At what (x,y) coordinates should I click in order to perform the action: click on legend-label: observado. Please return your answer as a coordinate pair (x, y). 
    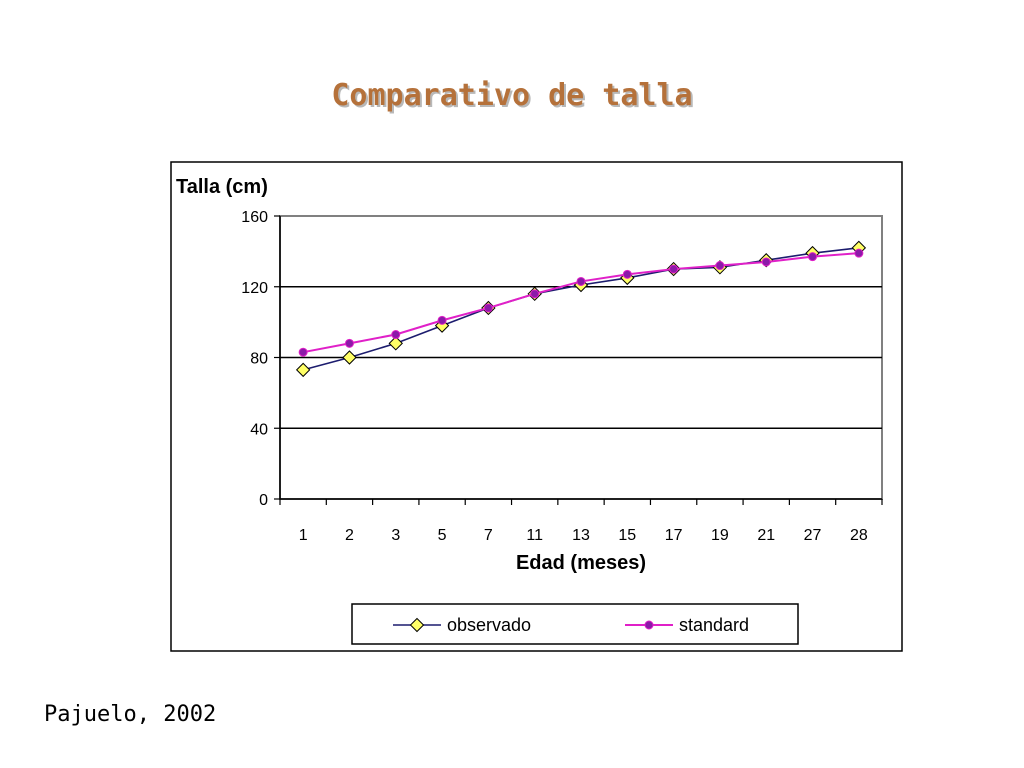
    Looking at the image, I should click on (489, 625).